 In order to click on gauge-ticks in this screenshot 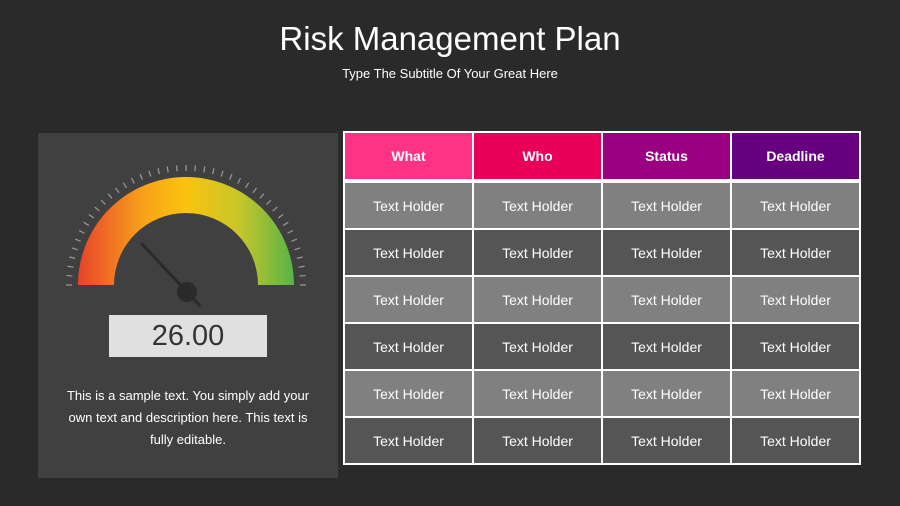, I will do `click(186, 225)`.